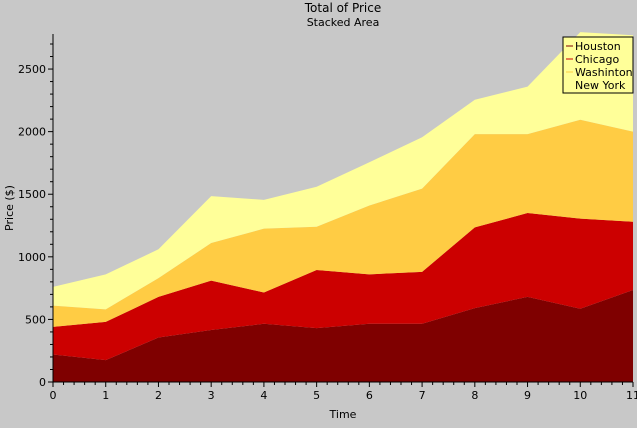 The image size is (637, 428). I want to click on y-tick-label: 0, so click(42, 382).